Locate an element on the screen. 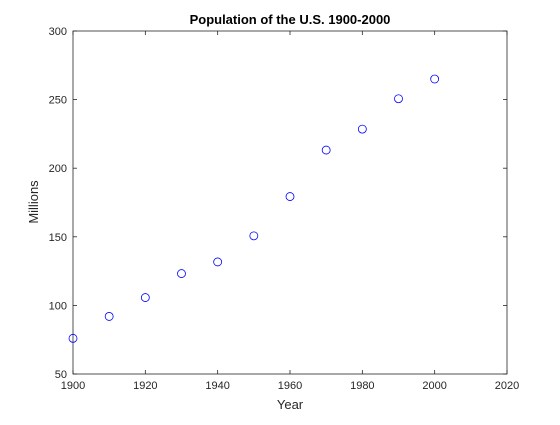 Image resolution: width=560 pixels, height=425 pixels. y-axis-label: Millions is located at coordinates (33, 202).